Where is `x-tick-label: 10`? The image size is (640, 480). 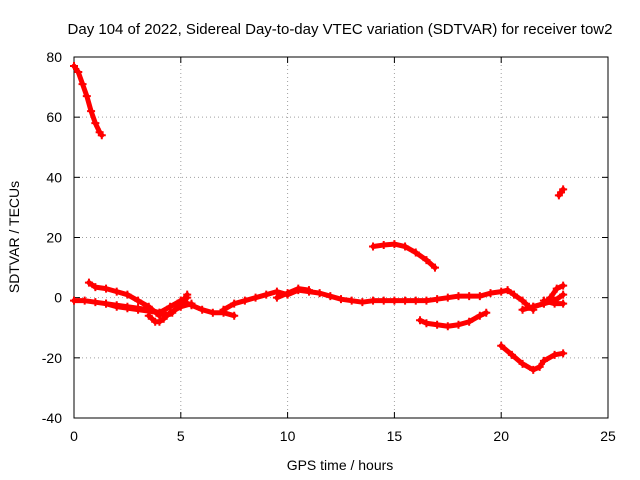
x-tick-label: 10 is located at coordinates (288, 436).